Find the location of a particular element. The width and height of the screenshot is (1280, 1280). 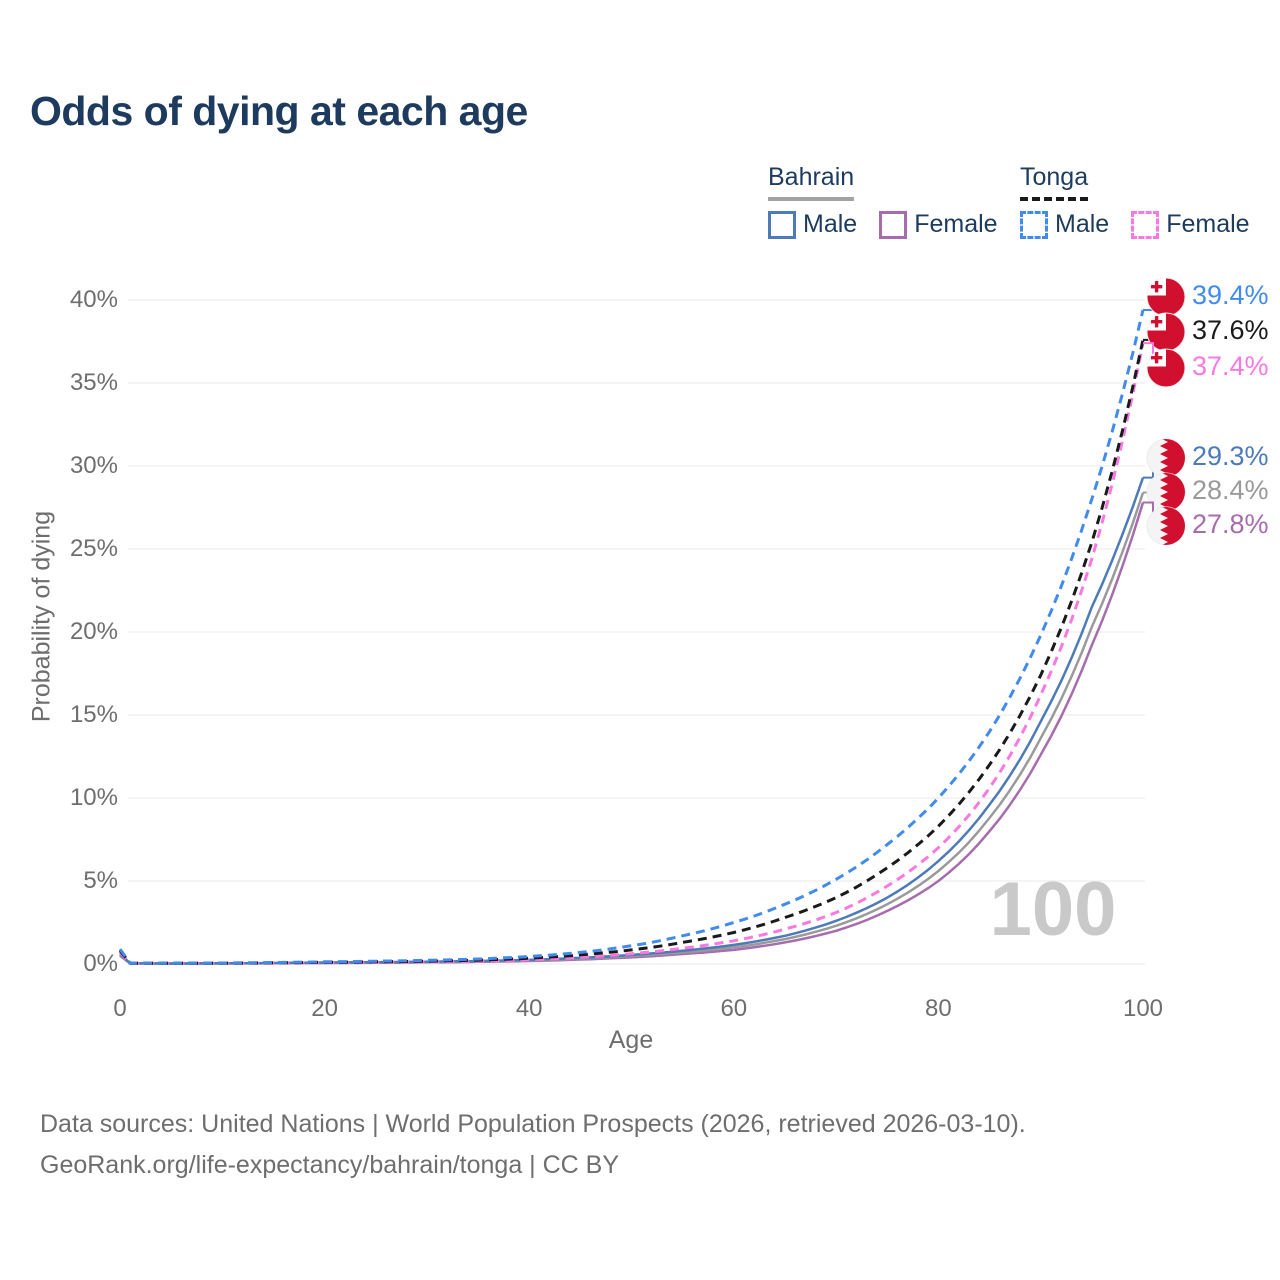

legend-country-bahrain: Bahrain is located at coordinates (811, 182).